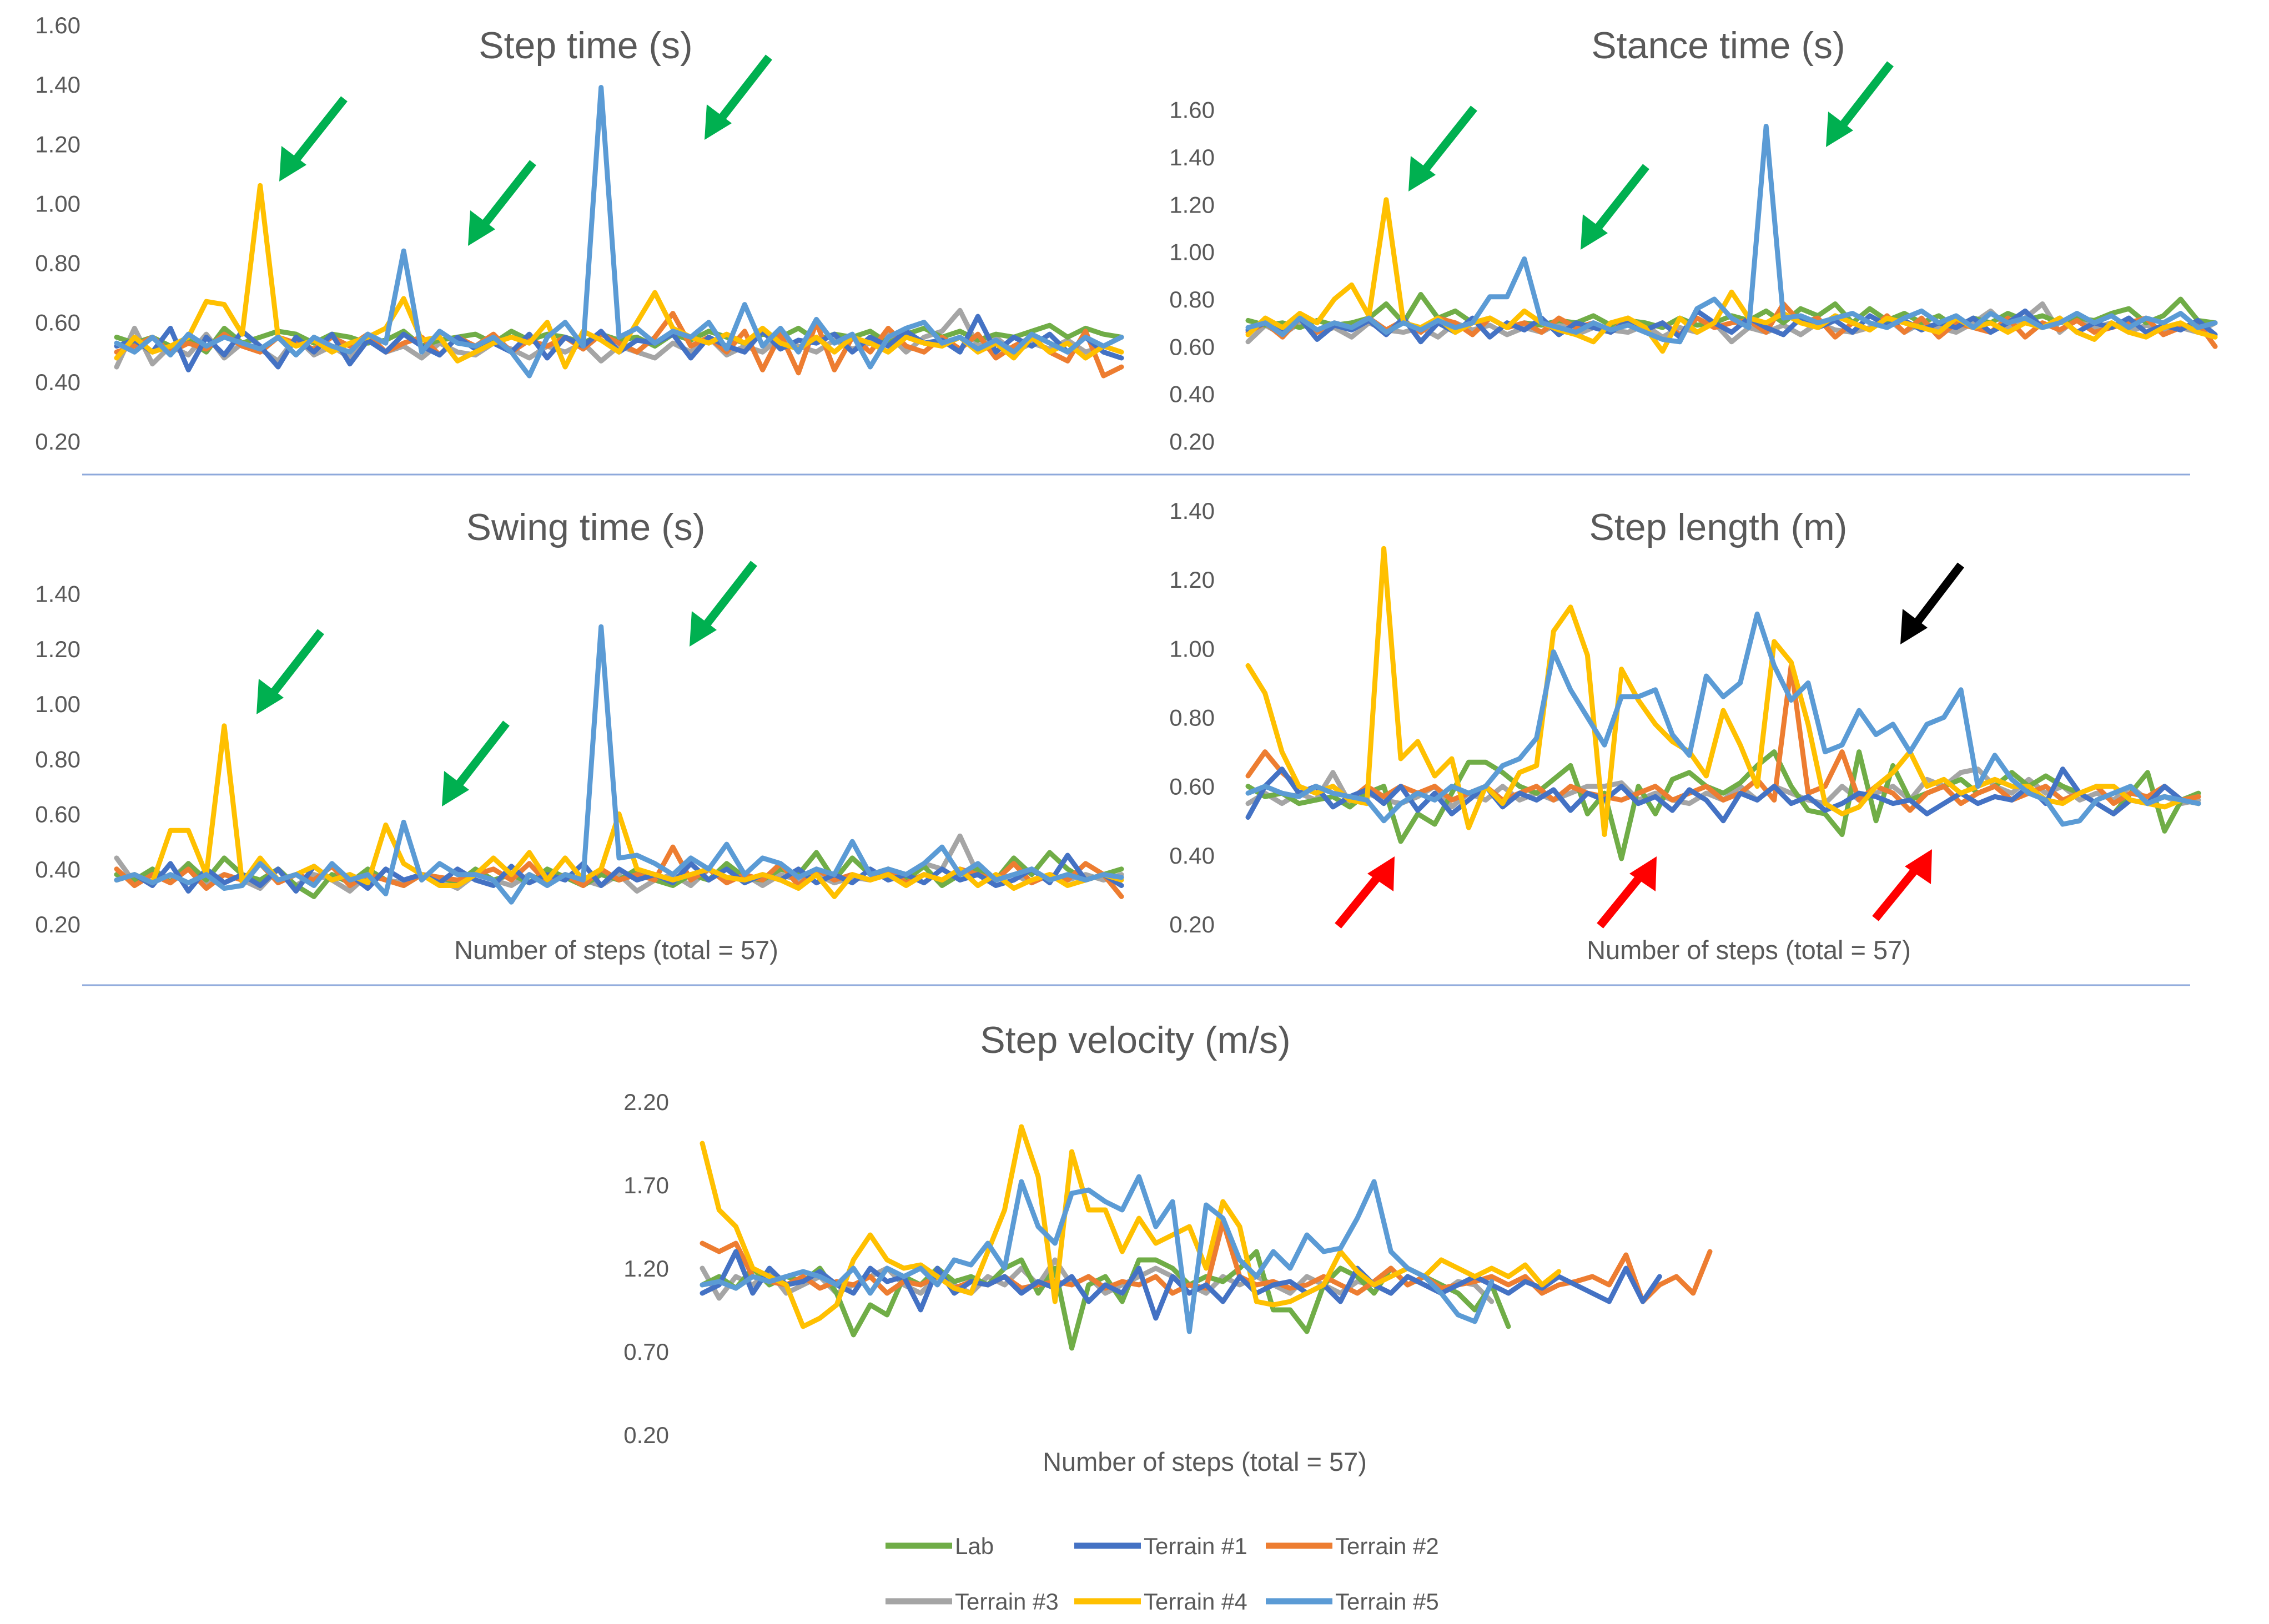  Describe the element at coordinates (1718, 45) in the screenshot. I see `chart-title: Stance time (s)` at that location.